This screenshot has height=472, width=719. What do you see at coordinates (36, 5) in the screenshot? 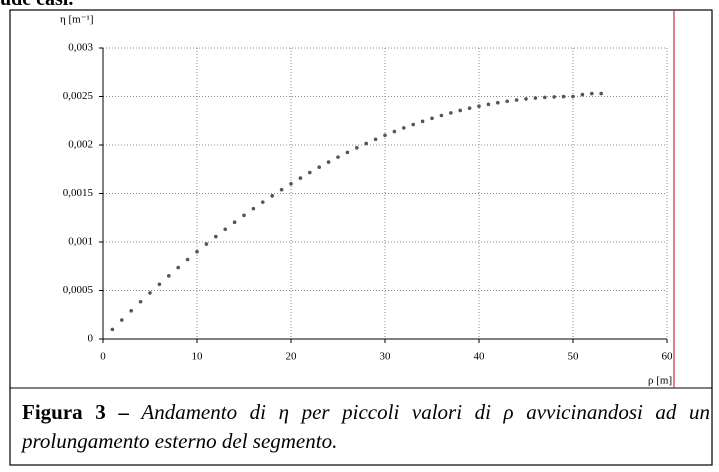
I see `top-text: ude casi.` at bounding box center [36, 5].